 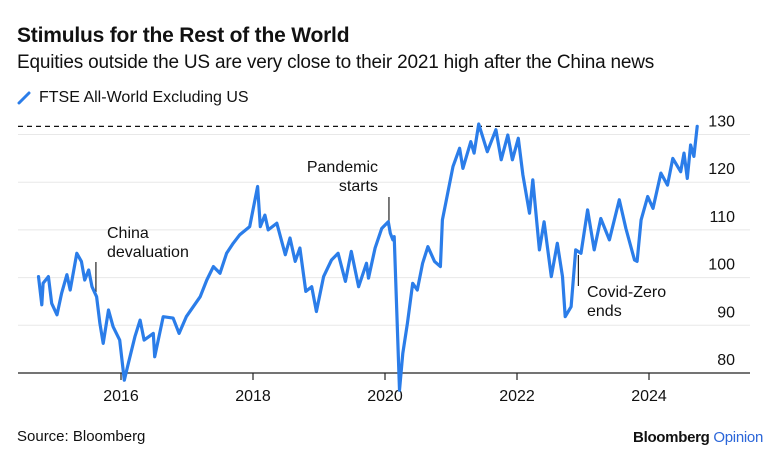 I want to click on legend-label: FTSE All-World Excluding US, so click(x=144, y=97).